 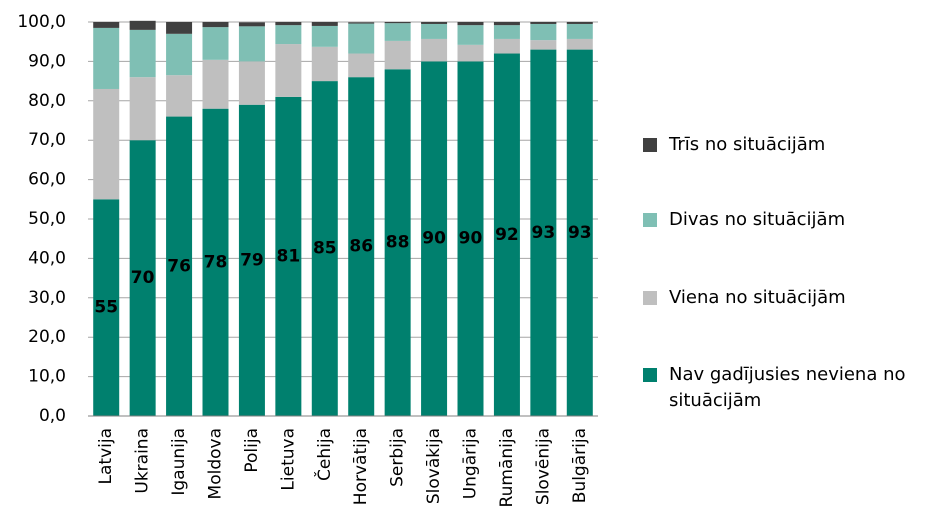 I want to click on x-tick-label: Ukraina, so click(x=143, y=461).